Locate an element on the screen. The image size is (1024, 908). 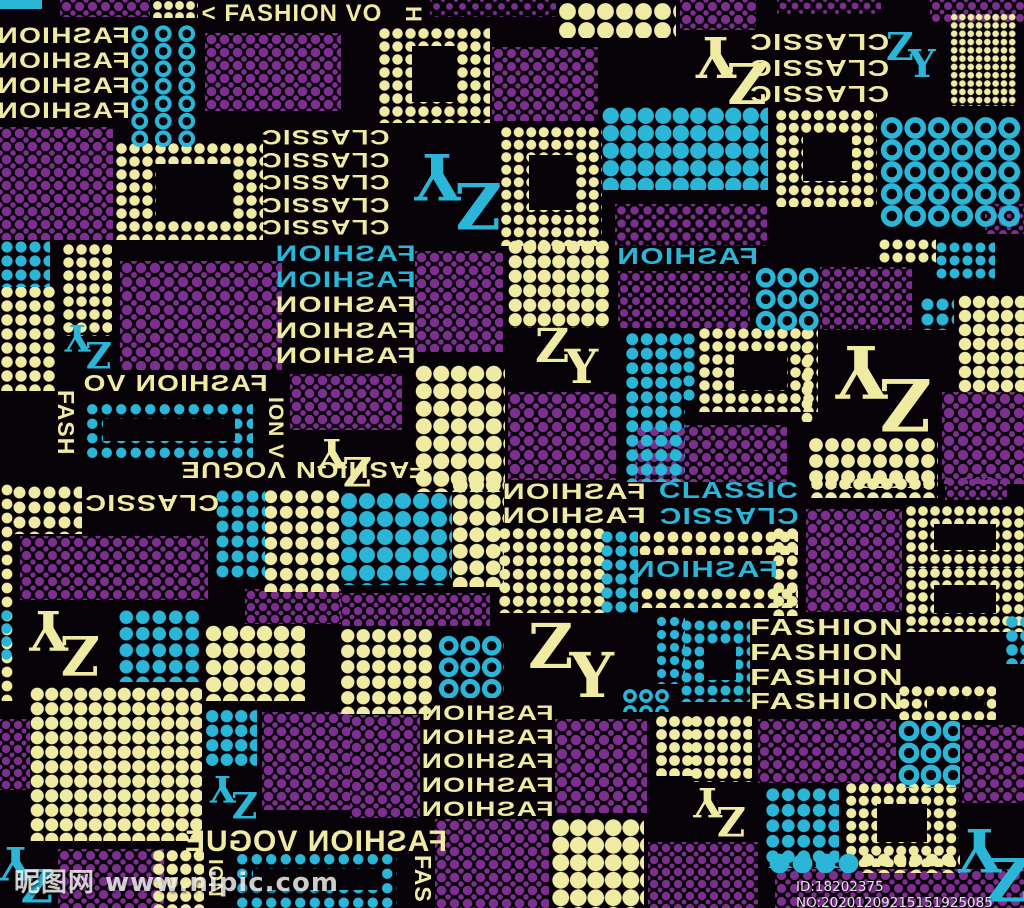
cream-halftone is located at coordinates (552, 570).